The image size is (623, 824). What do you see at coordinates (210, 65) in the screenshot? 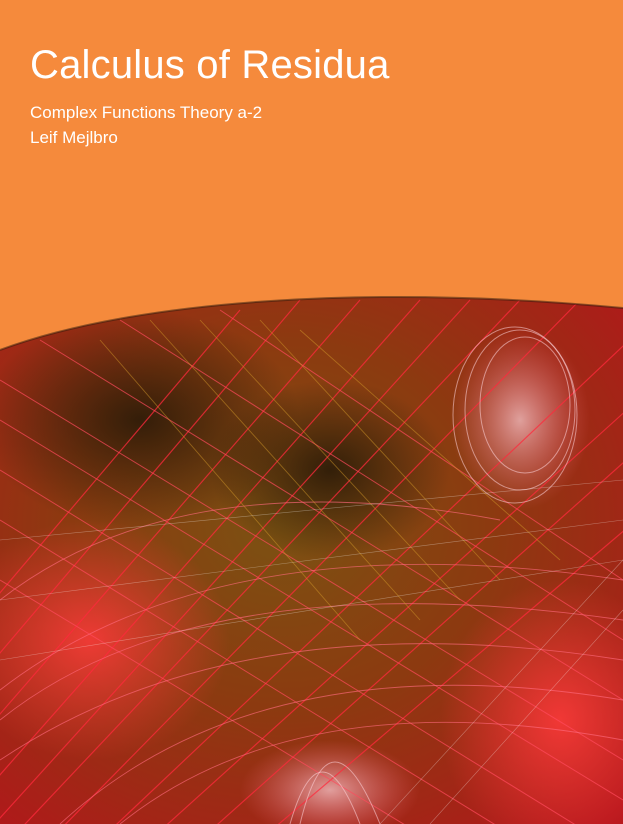
I see `book-title: Calculus of Residua` at bounding box center [210, 65].